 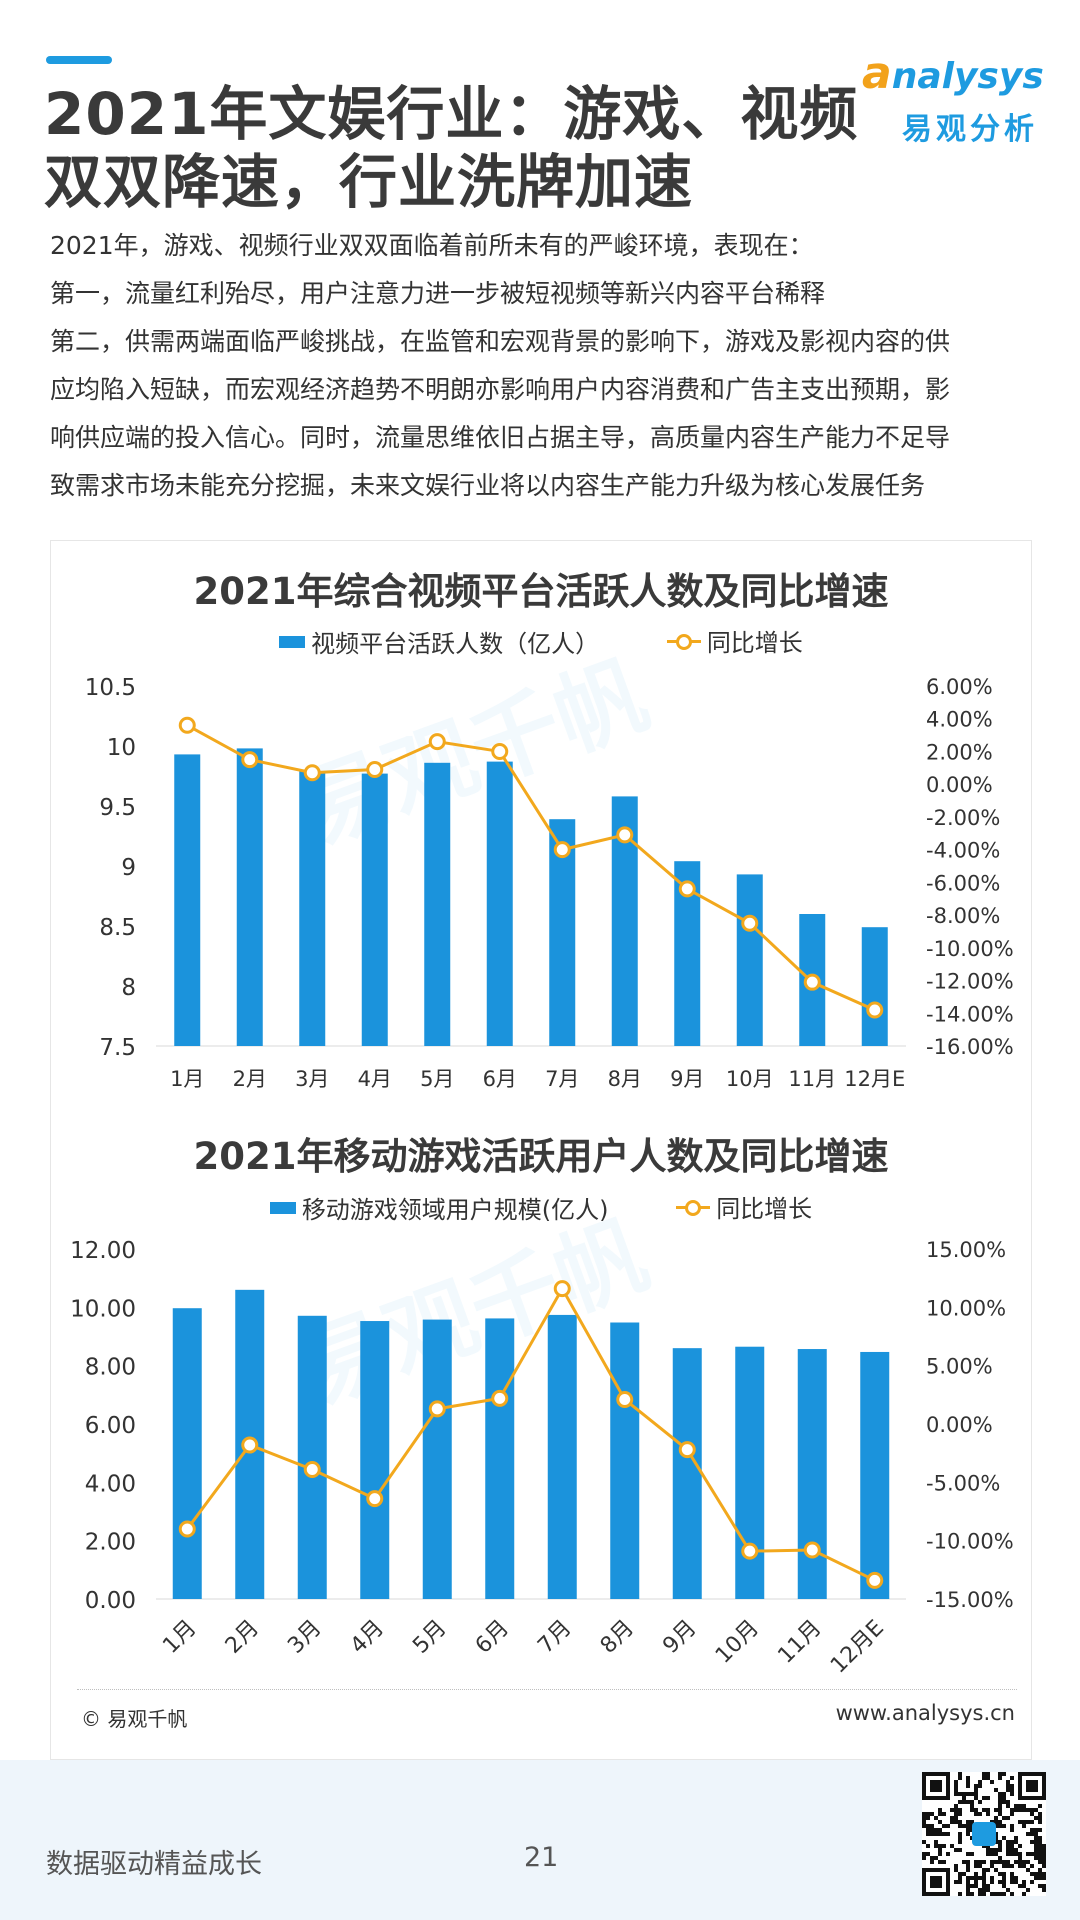 I want to click on chart1-left-tick-label: 7.5, so click(x=117, y=1048).